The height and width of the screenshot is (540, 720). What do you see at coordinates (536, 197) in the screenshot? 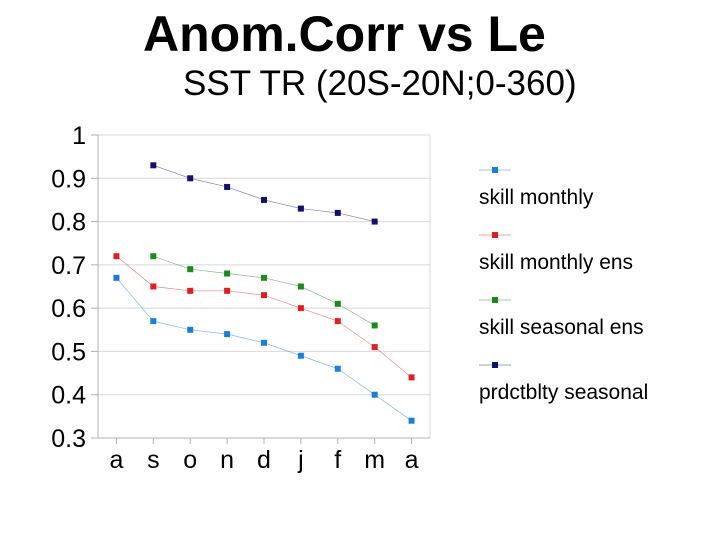
I see `legend-label: skill monthly` at bounding box center [536, 197].